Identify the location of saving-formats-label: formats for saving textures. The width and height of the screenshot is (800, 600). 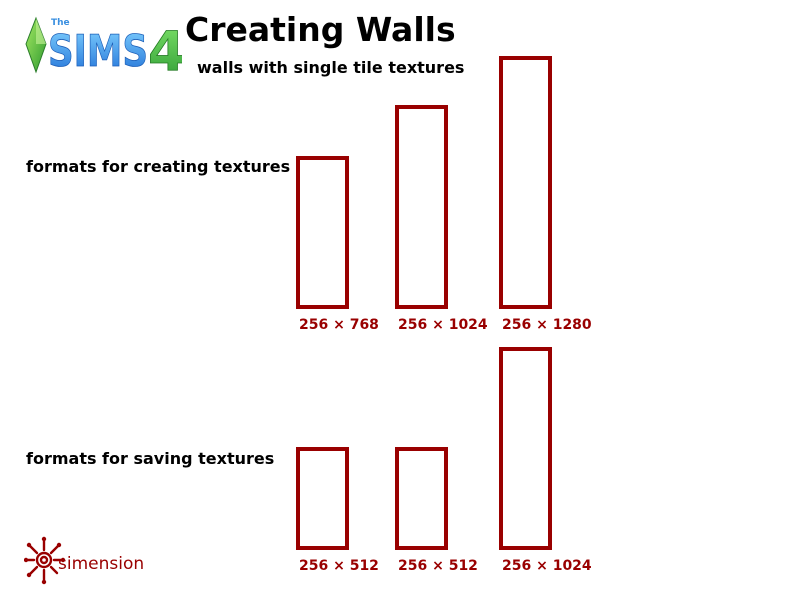
(150, 458).